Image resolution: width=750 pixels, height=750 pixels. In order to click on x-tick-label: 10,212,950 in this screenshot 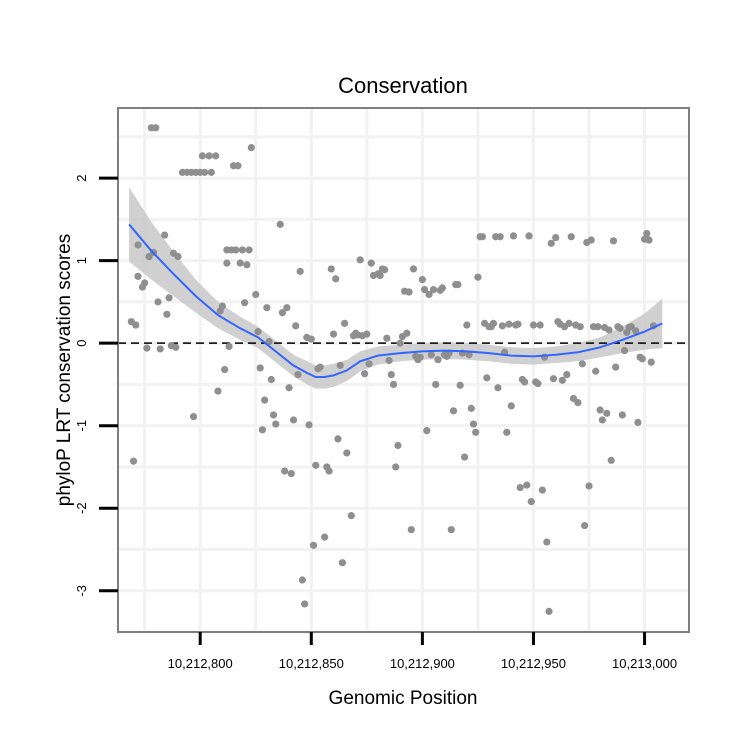, I will do `click(533, 663)`.